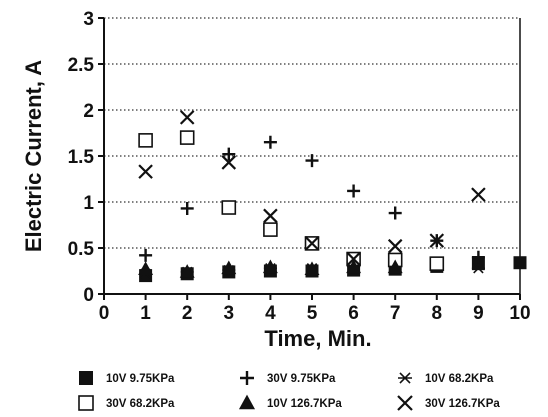 The width and height of the screenshot is (548, 417). Describe the element at coordinates (88, 111) in the screenshot. I see `y-tick-label: 2` at that location.